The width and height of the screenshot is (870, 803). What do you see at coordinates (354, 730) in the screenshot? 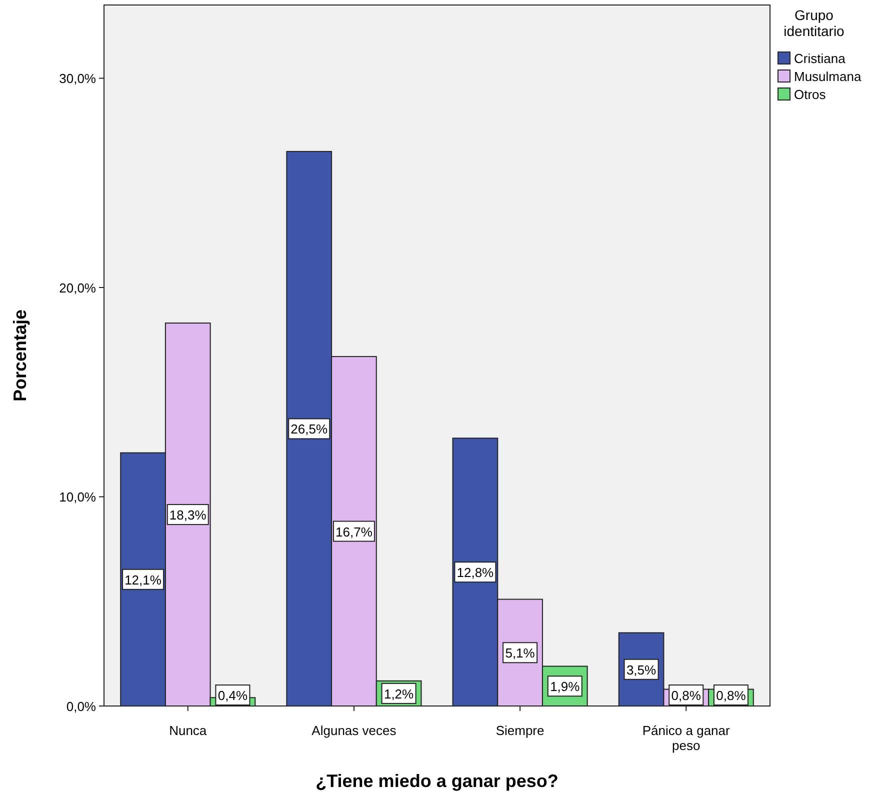
I see `x-tick-label: Algunas veces` at bounding box center [354, 730].